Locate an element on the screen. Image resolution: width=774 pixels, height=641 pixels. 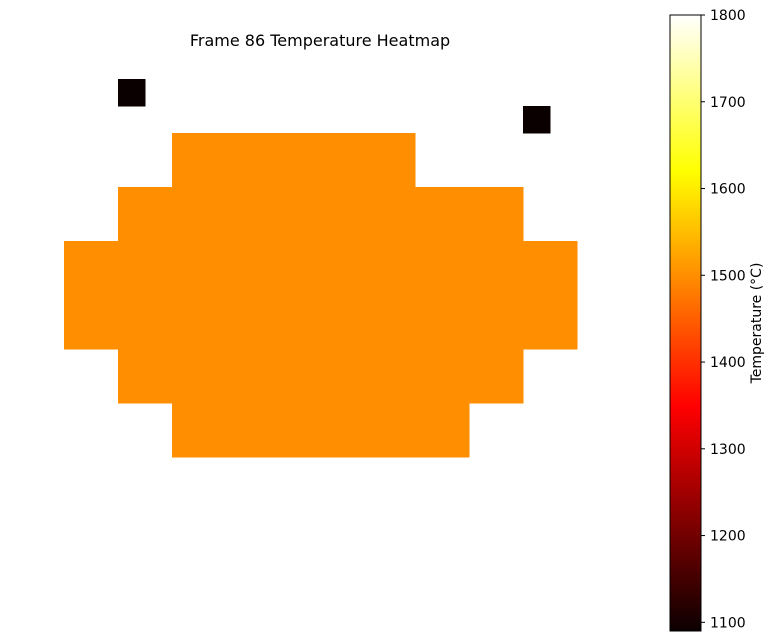
colorbar-tick-label: 1800 is located at coordinates (728, 16).